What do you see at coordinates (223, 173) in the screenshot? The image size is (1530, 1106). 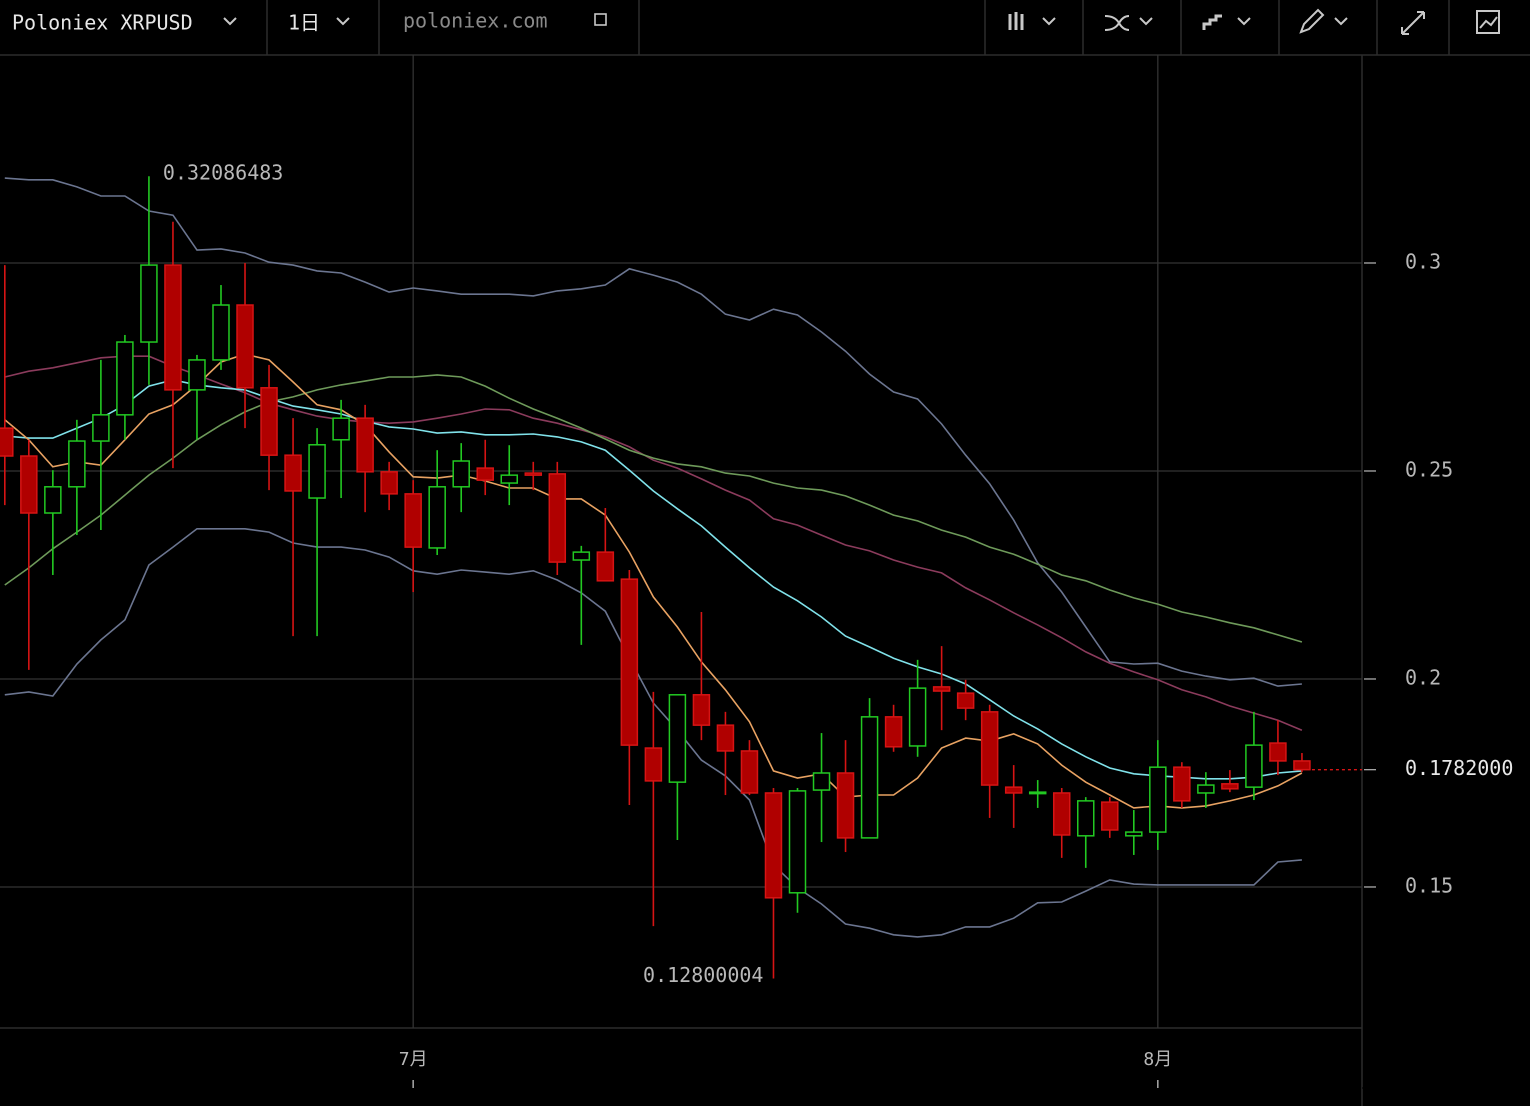 I see `high-label: 0.32086483` at bounding box center [223, 173].